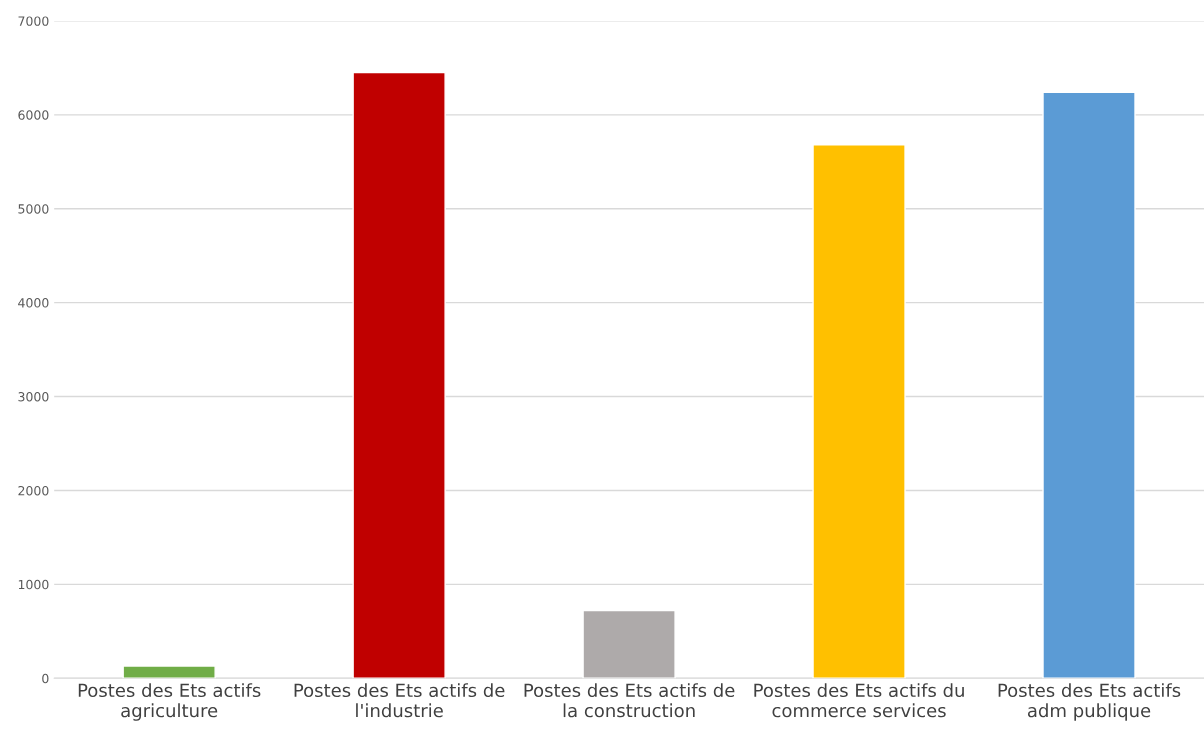 The image size is (1204, 747). Describe the element at coordinates (33, 584) in the screenshot. I see `y-tick-label: 1000` at that location.